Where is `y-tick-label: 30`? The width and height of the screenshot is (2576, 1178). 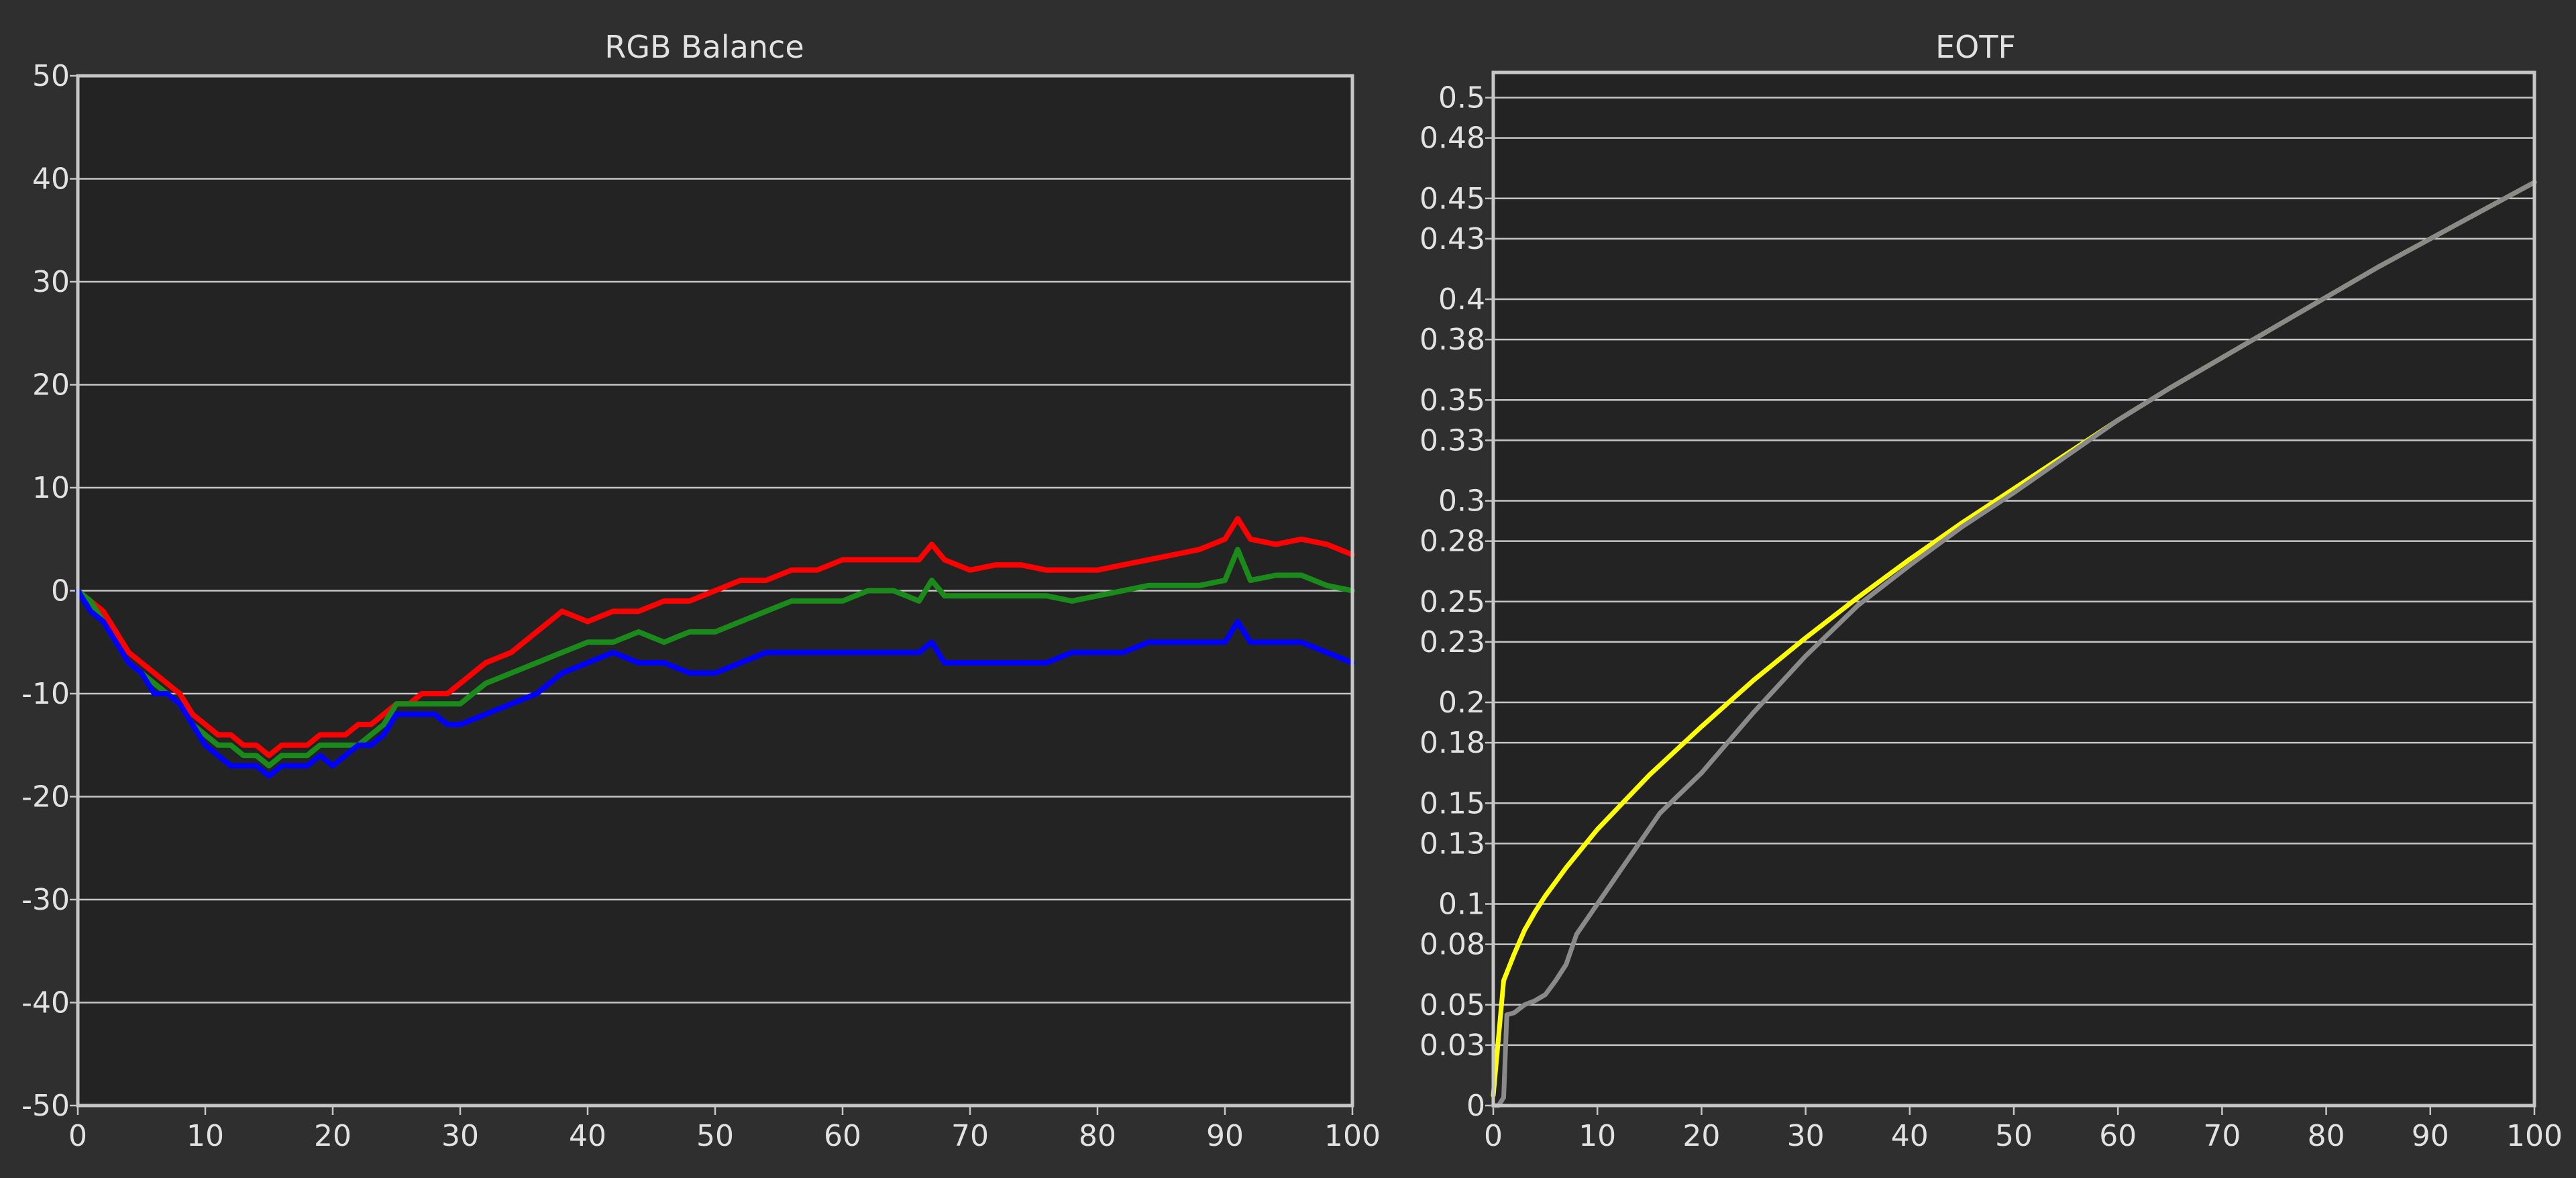 y-tick-label: 30 is located at coordinates (51, 282).